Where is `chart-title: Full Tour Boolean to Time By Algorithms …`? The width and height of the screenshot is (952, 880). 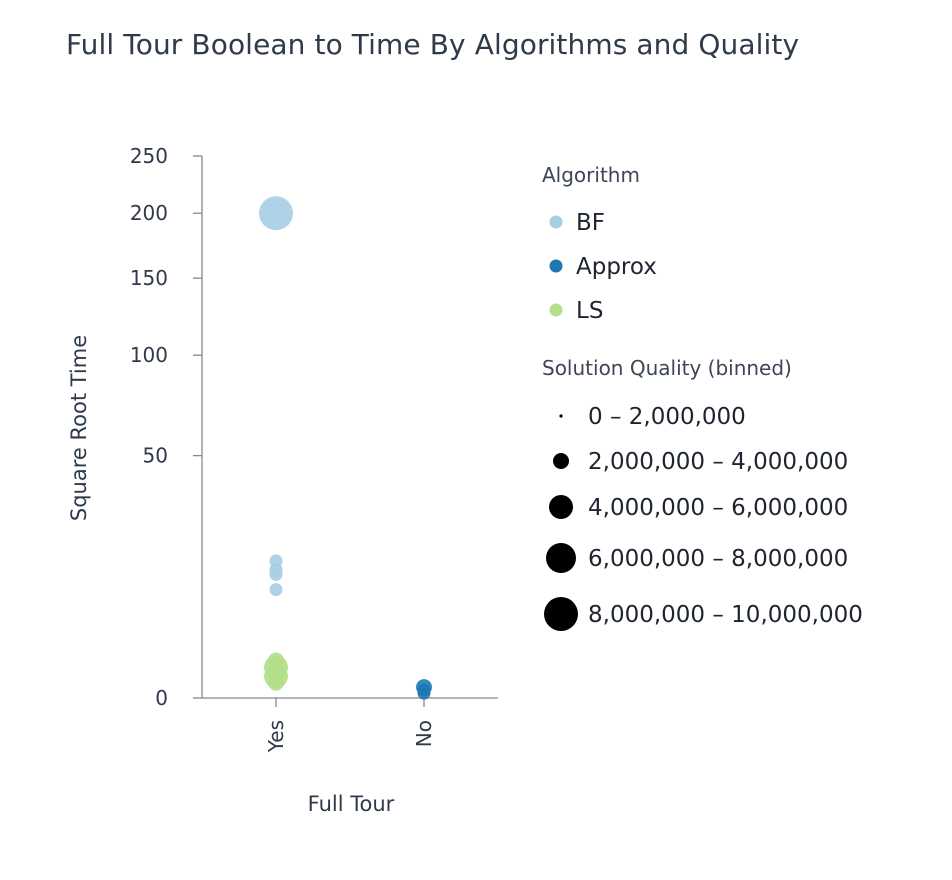 chart-title: Full Tour Boolean to Time By Algorithms … is located at coordinates (433, 44).